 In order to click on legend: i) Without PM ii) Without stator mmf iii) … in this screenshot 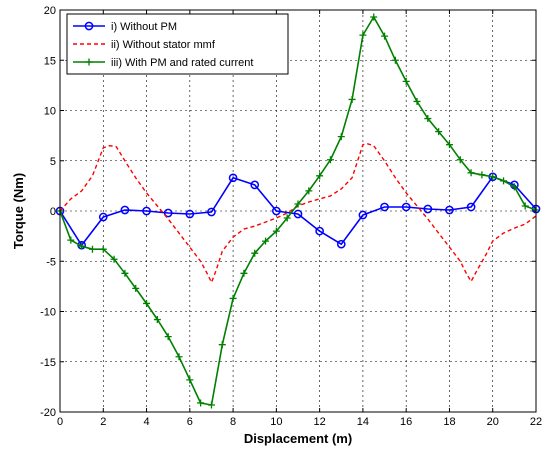, I will do `click(177, 44)`.